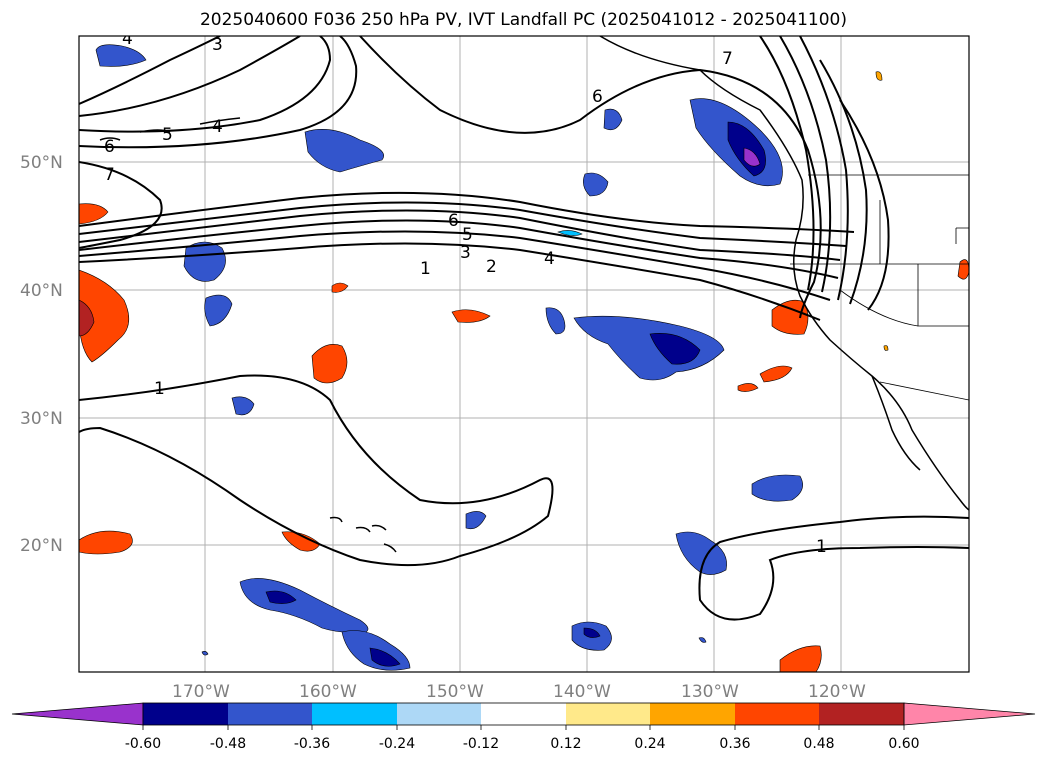 Image resolution: width=1047 pixels, height=765 pixels. I want to click on colorbar-tick-label: 0.36, so click(734, 744).